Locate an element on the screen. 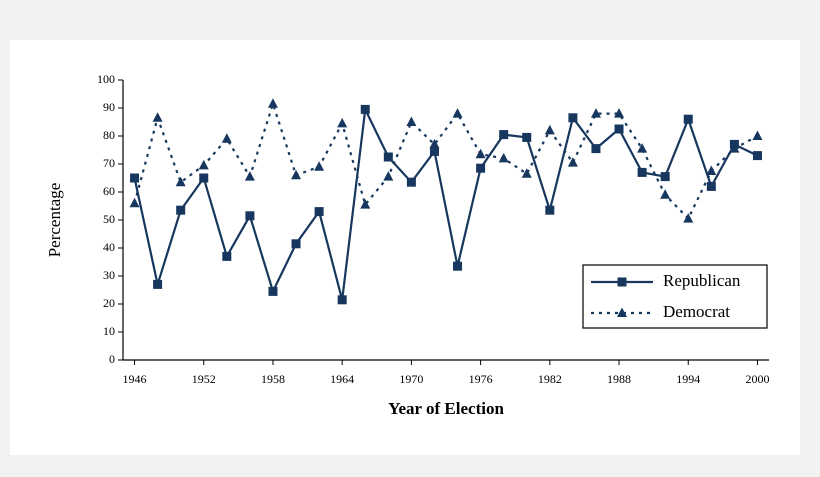  y-tick-label: 0 is located at coordinates (112, 359).